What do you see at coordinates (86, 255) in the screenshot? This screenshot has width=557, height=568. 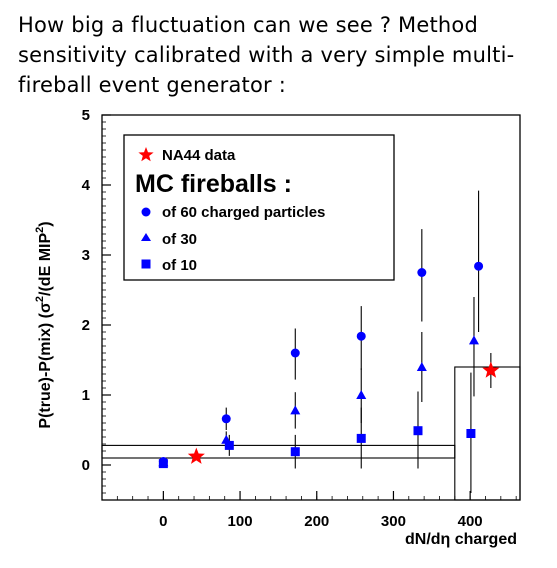 I see `y-tick-label: 3` at bounding box center [86, 255].